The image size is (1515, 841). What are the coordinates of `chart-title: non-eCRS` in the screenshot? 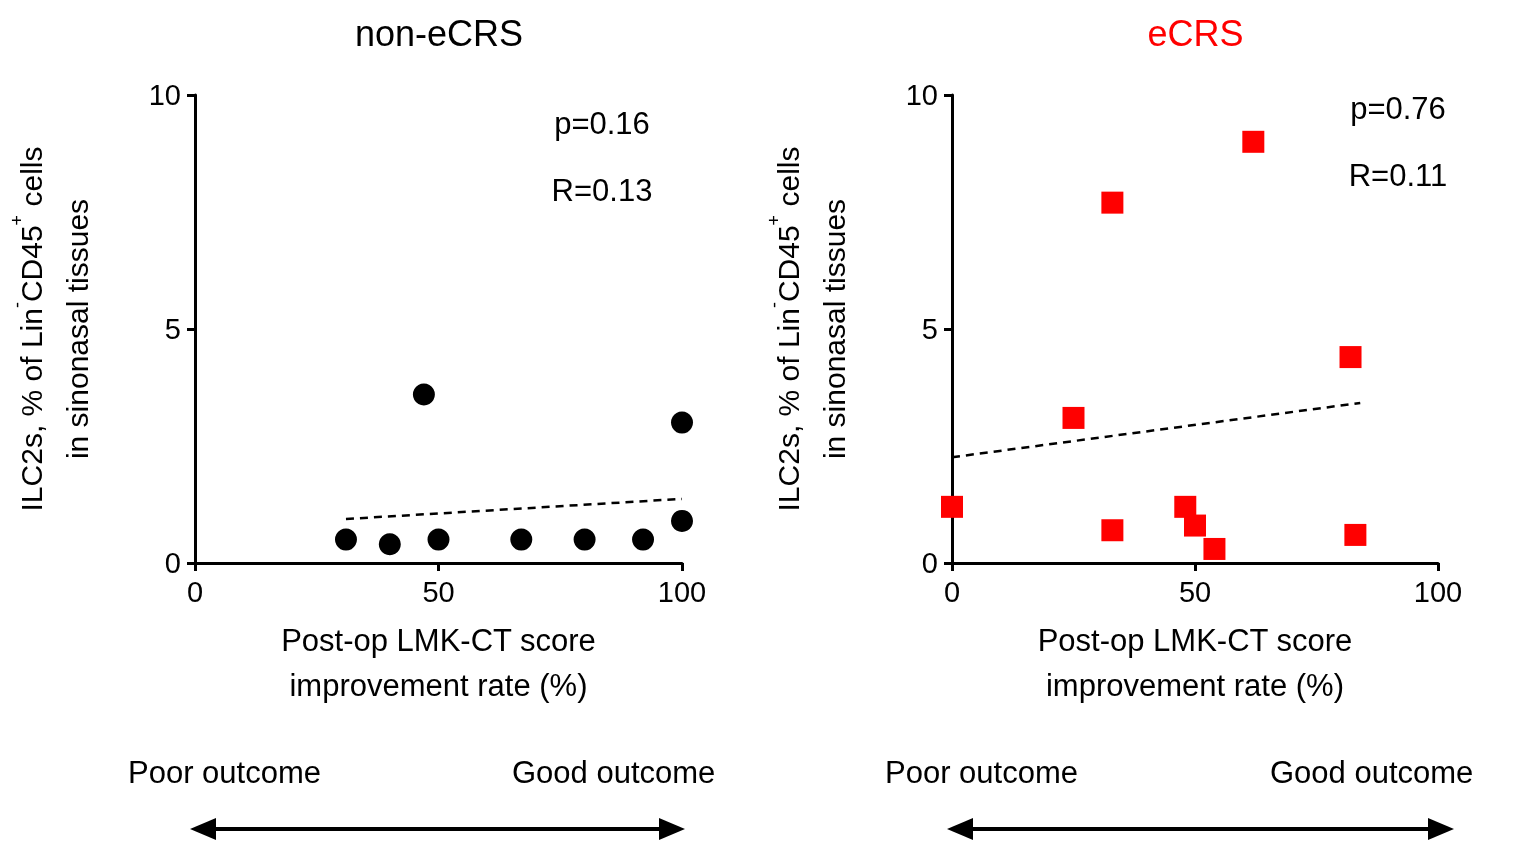 It's located at (439, 33).